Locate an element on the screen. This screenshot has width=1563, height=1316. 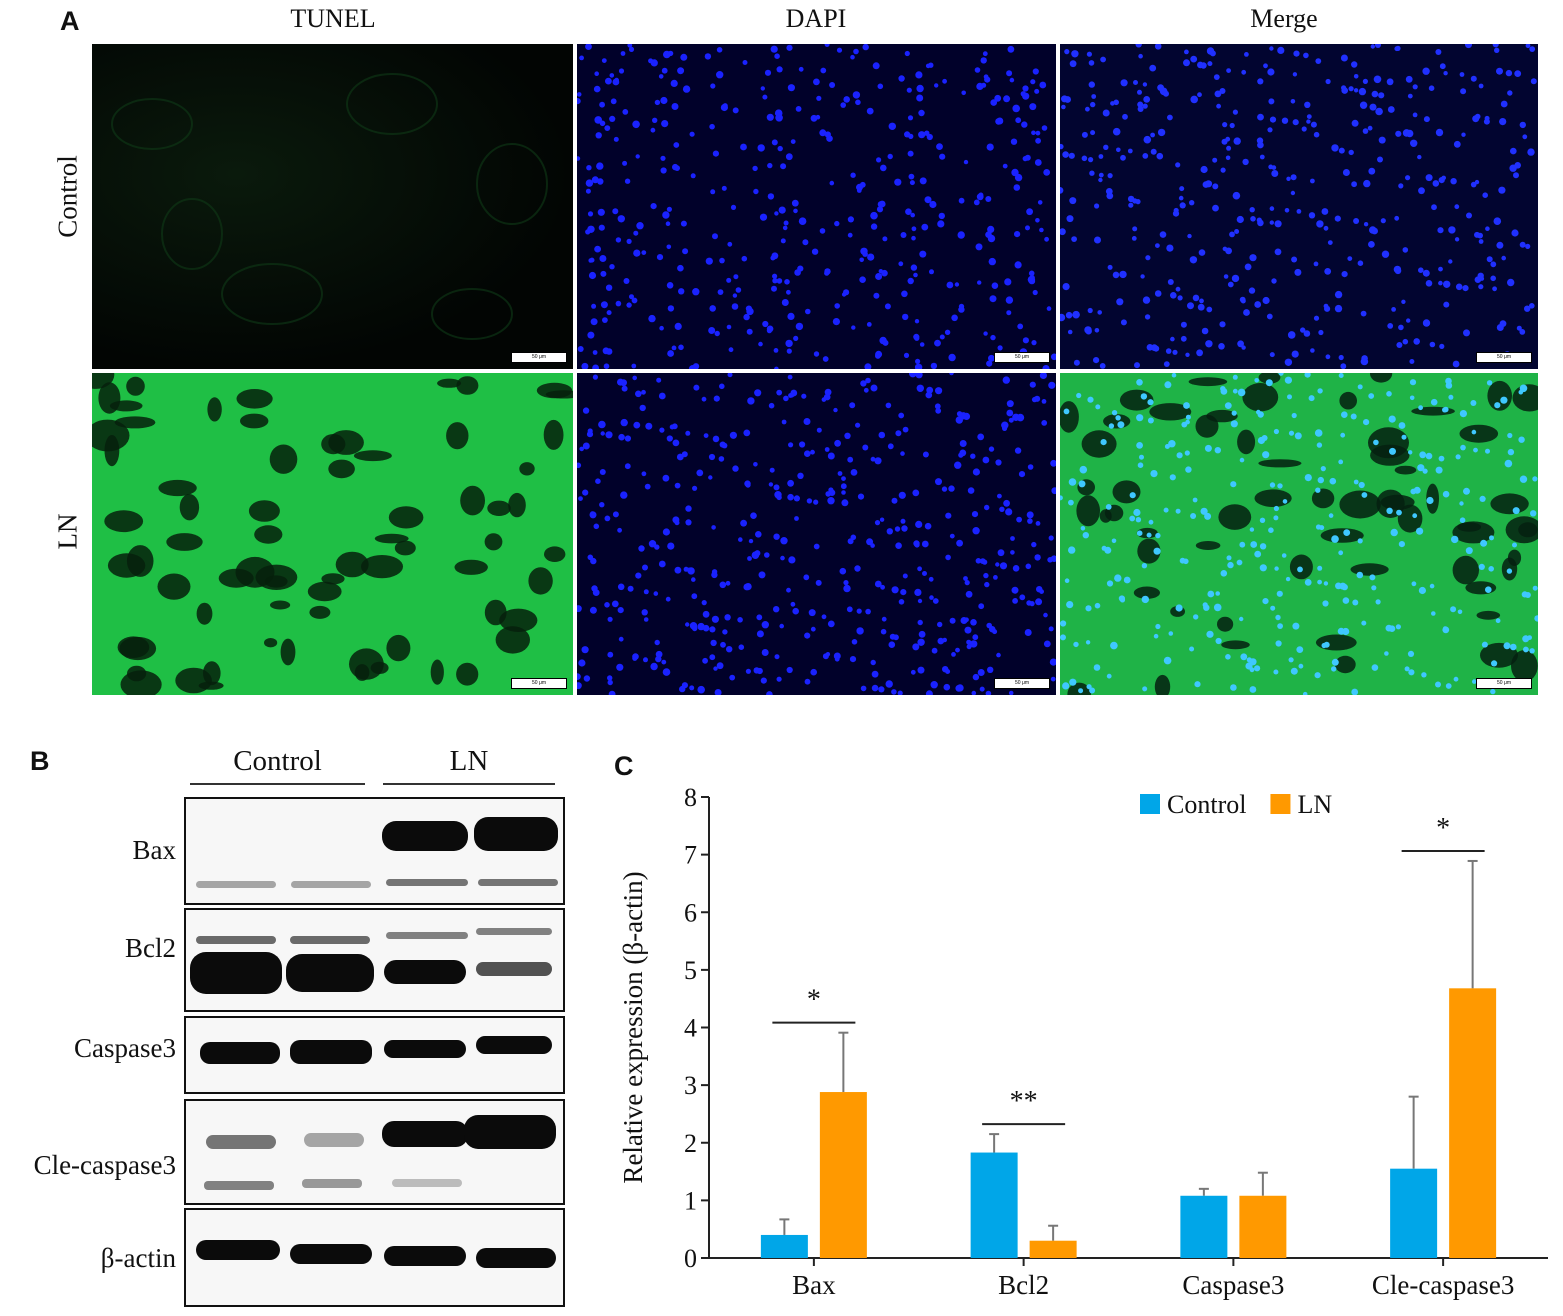
nuclei-dots is located at coordinates (1299, 534).